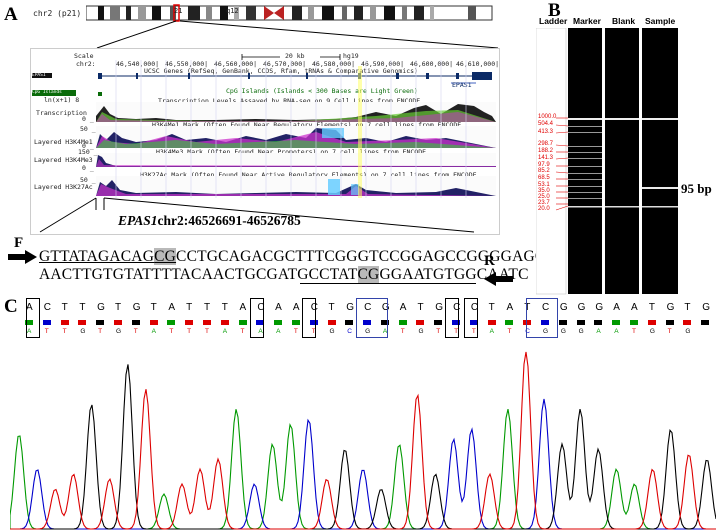 Image resolution: width=716 pixels, height=531 pixels. I want to click on coord-6: 46,590,000|, so click(383, 64).